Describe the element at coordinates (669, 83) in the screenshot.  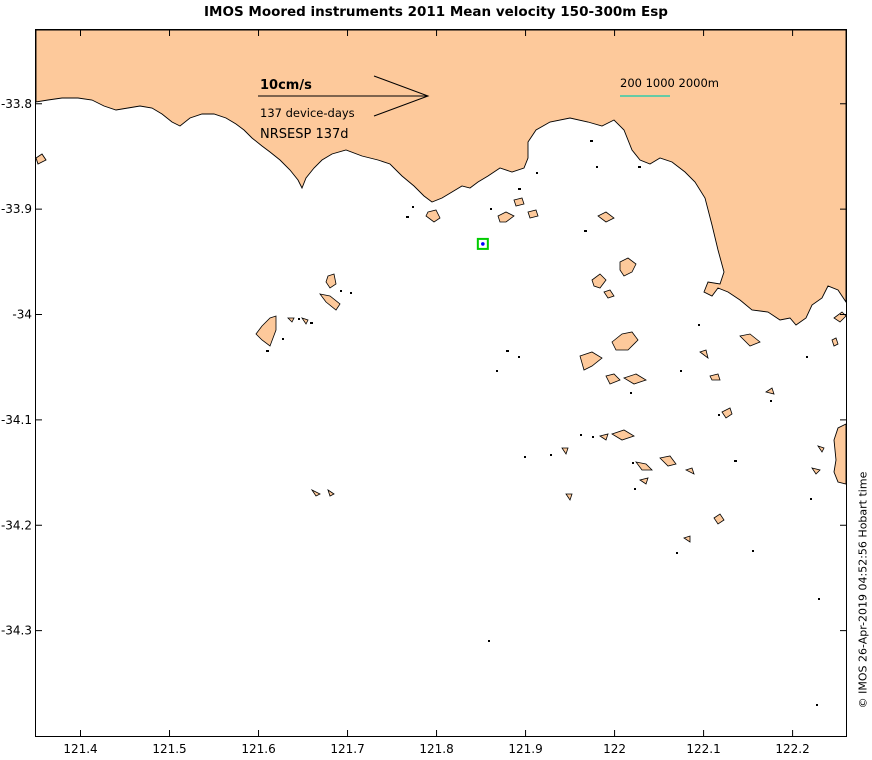
I see `bathymetry-label: 200 1000 2000m` at that location.